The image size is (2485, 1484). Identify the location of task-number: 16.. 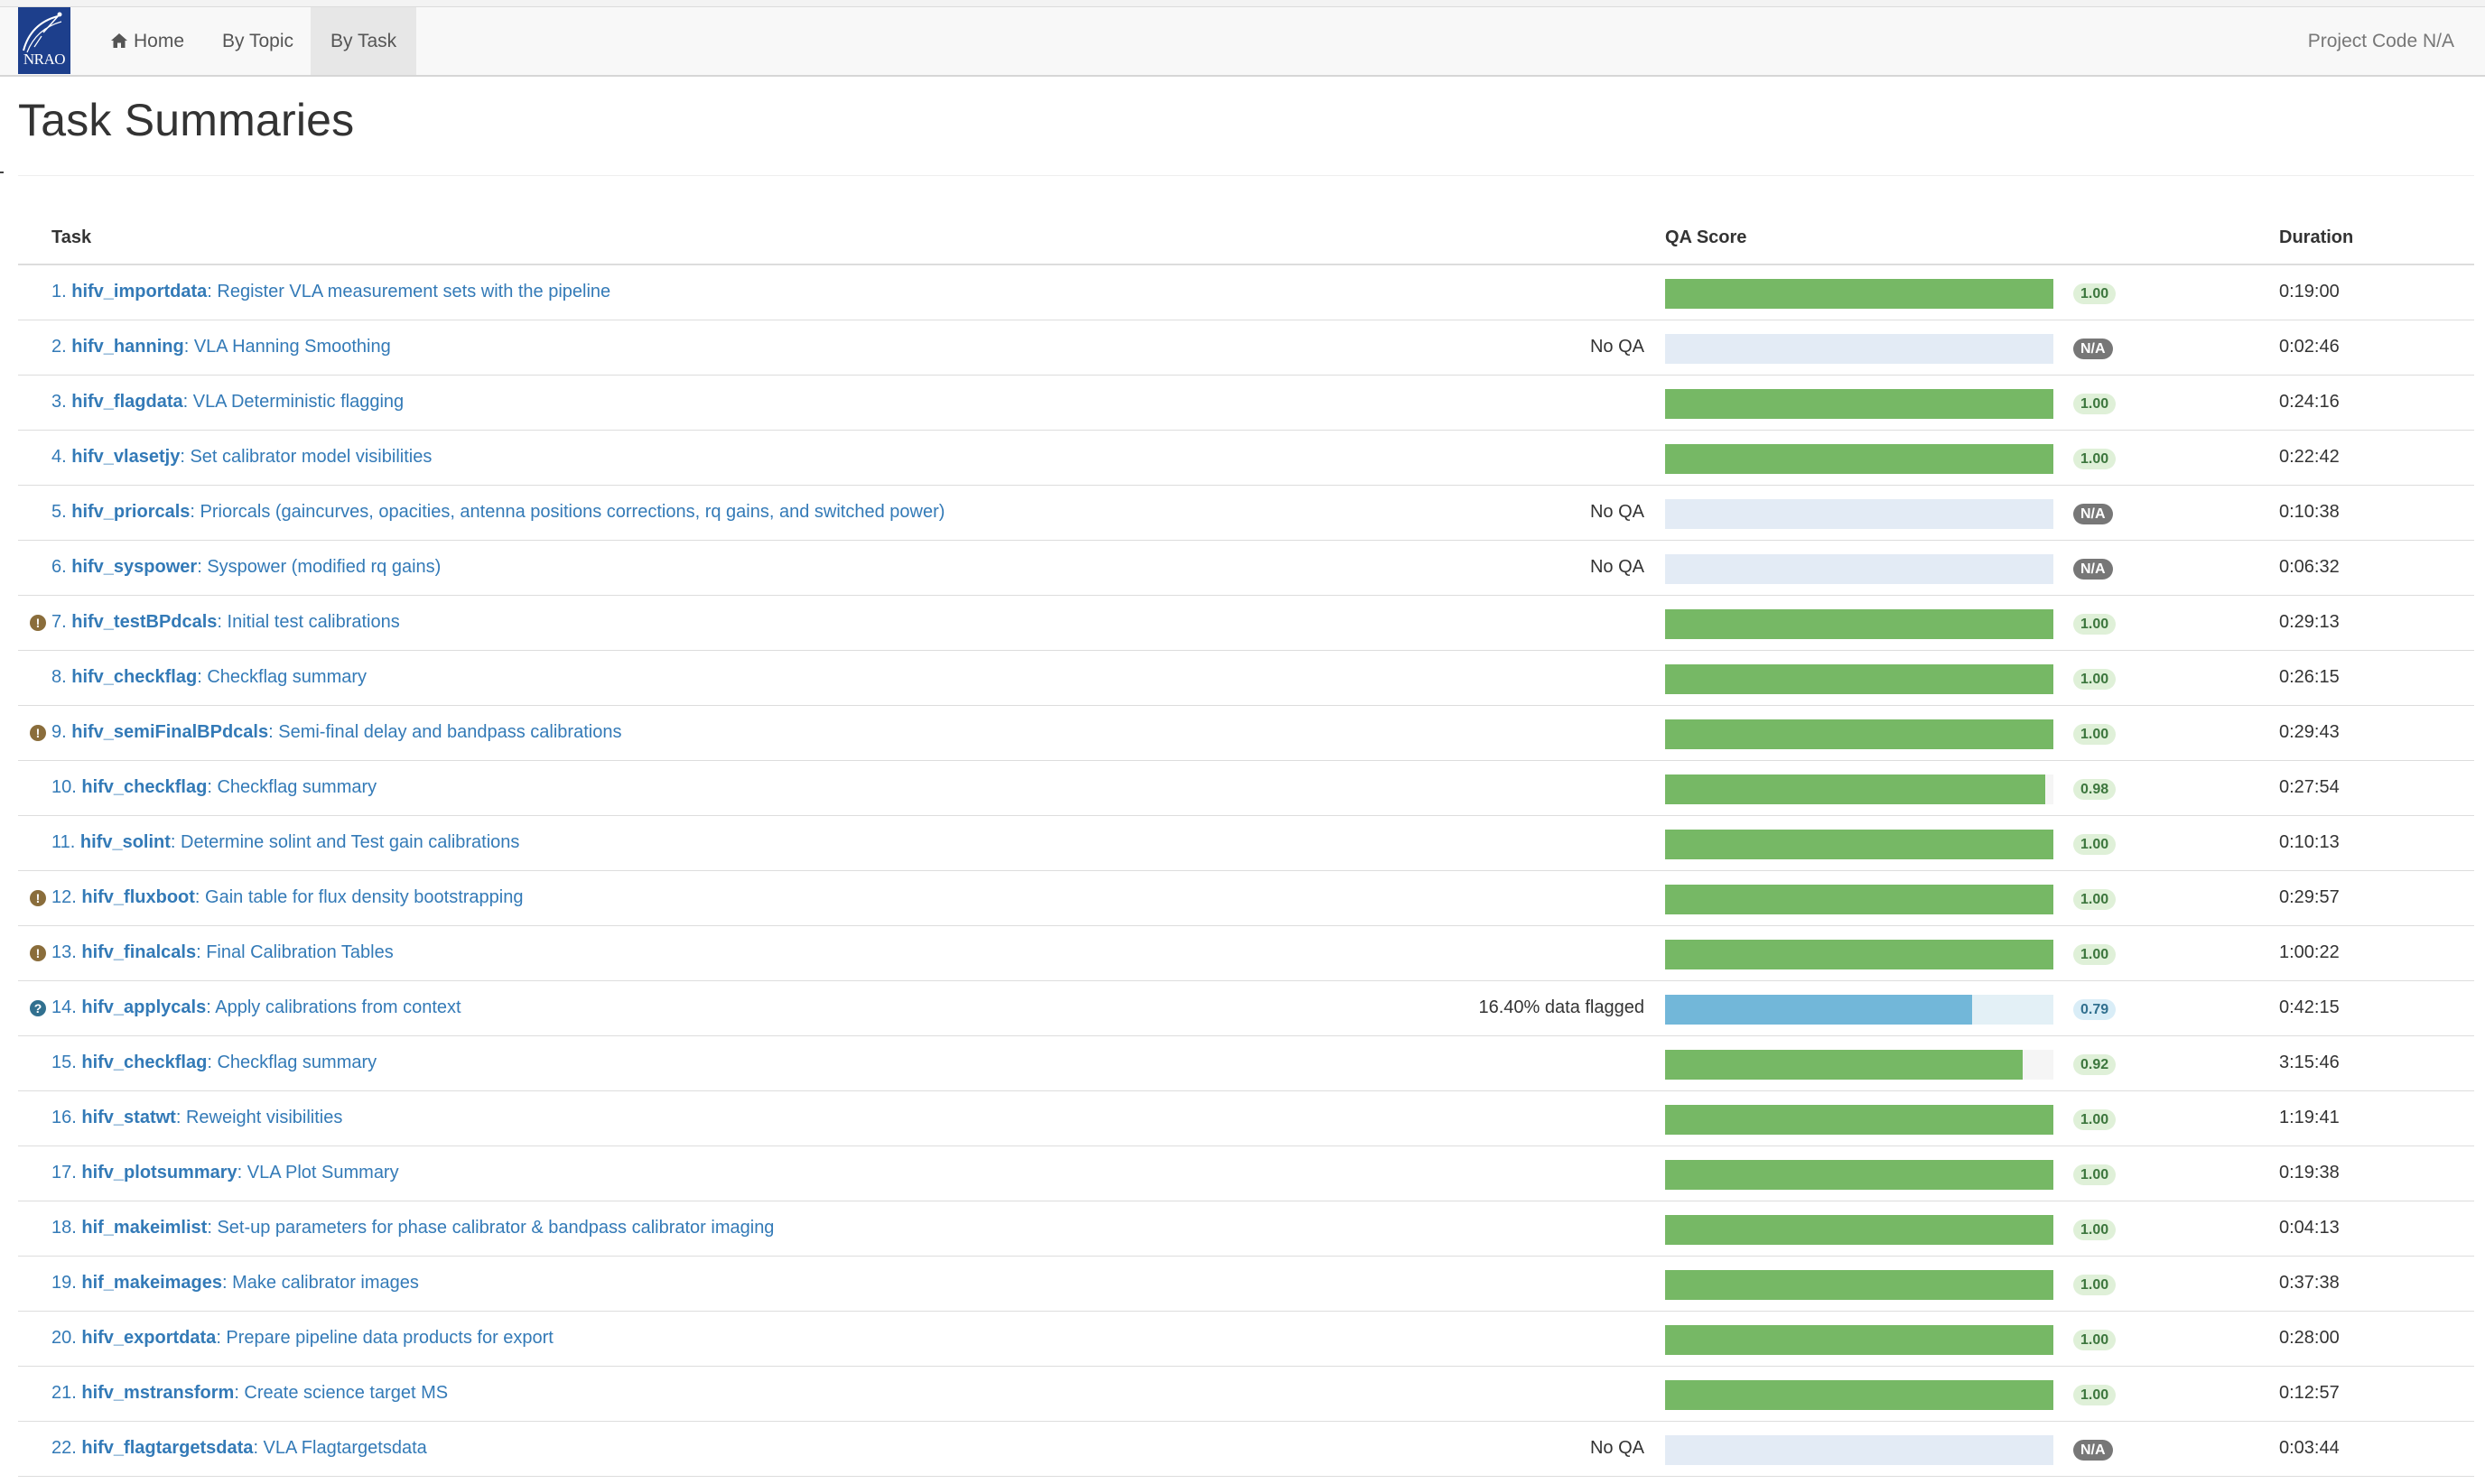
(64, 1117).